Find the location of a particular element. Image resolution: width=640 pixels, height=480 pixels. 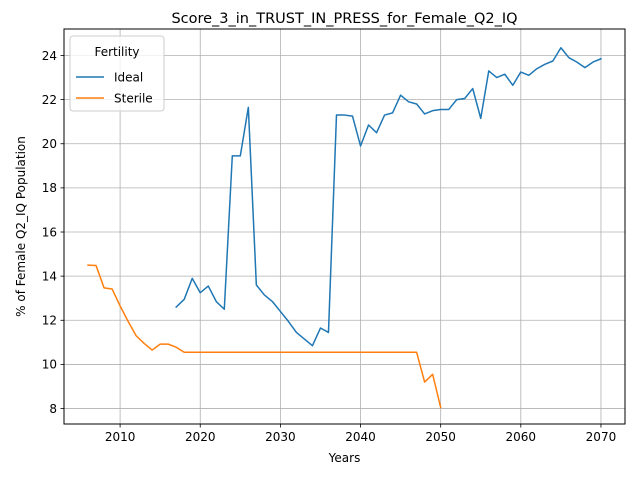

legend-title: Fertility is located at coordinates (116, 52).